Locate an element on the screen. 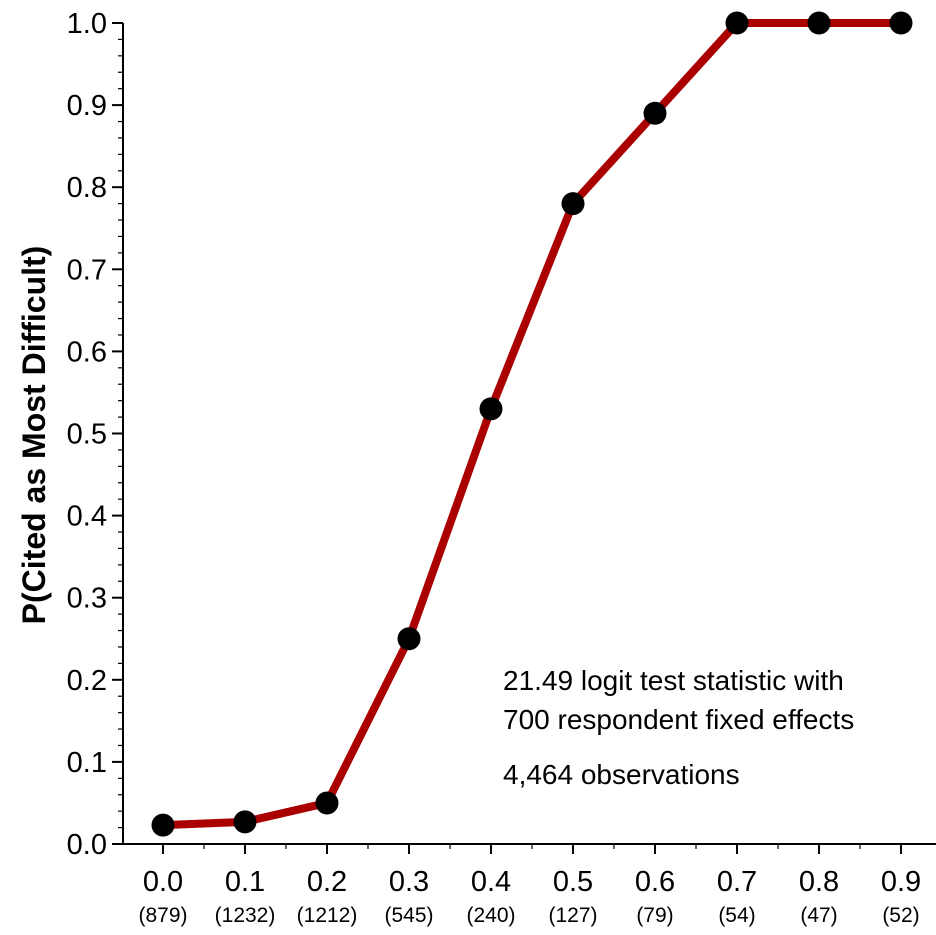 Image resolution: width=936 pixels, height=935 pixels. y-tick-label: 0.2 is located at coordinates (87, 681).